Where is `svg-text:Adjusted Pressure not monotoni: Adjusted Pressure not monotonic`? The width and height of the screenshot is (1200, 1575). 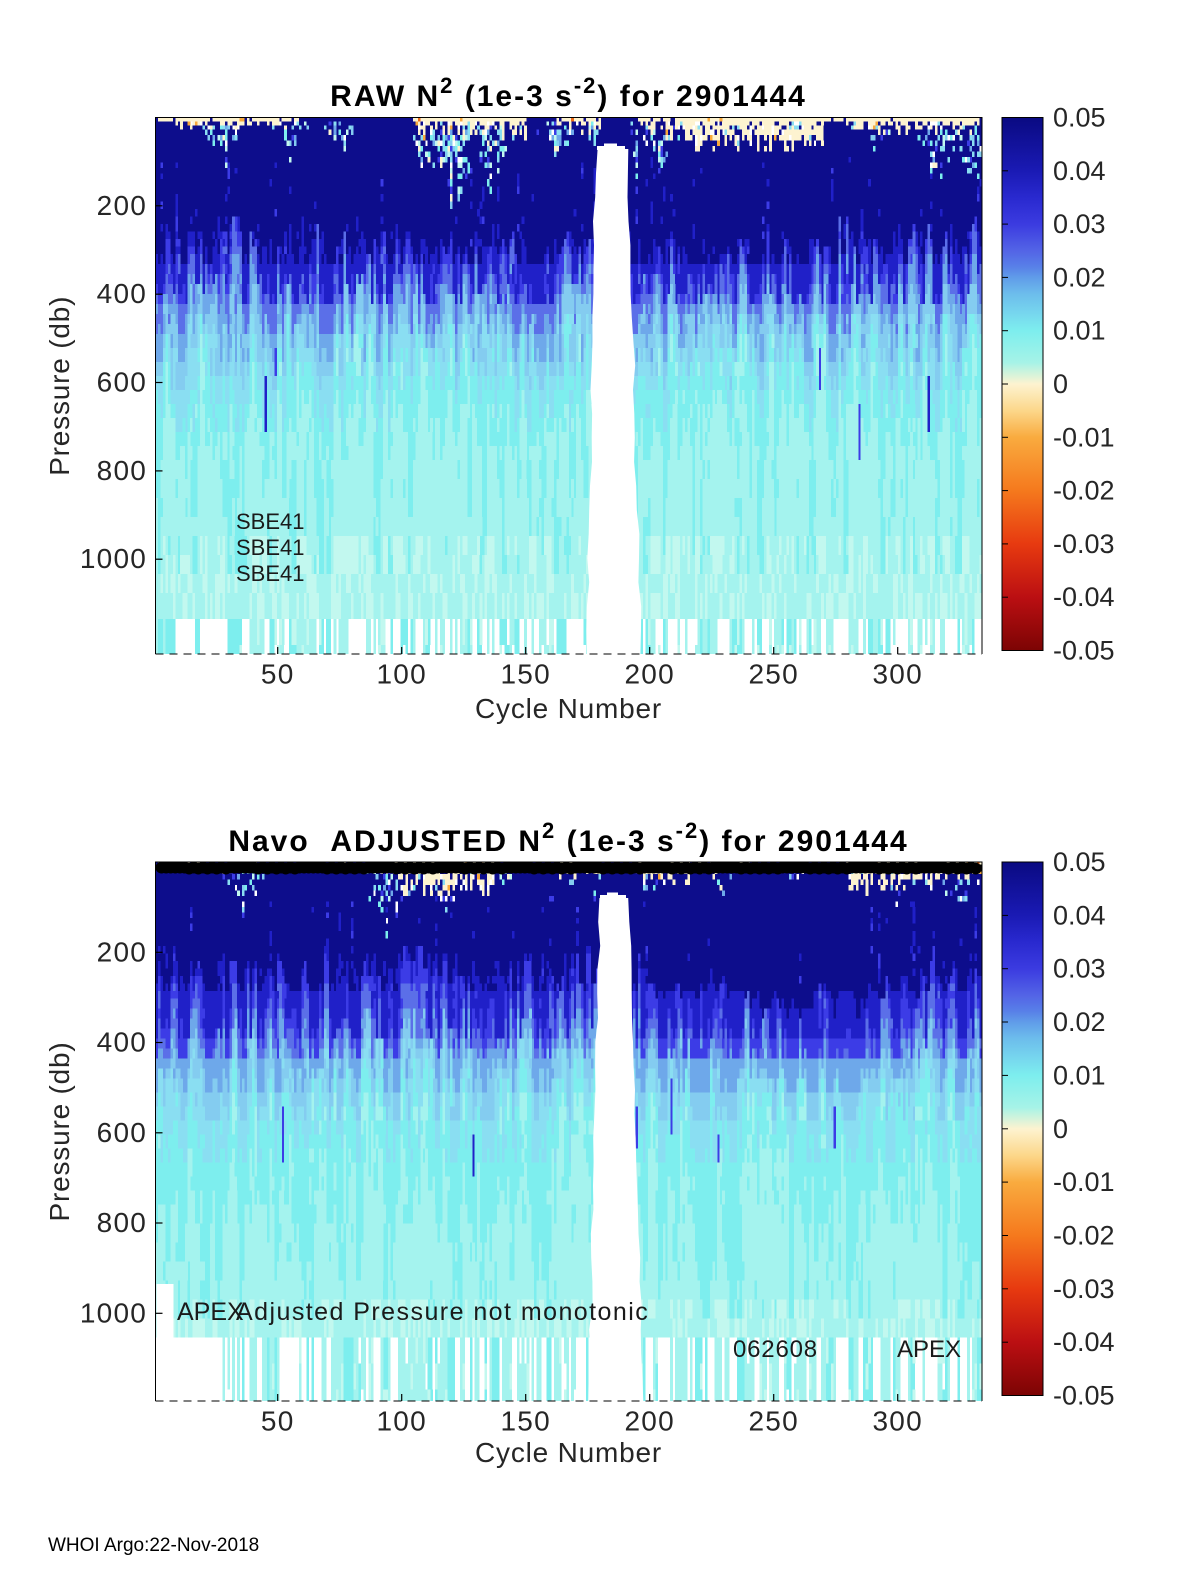 svg-text:Adjusted Pressure not monotoni: Adjusted Pressure not monotonic is located at coordinates (442, 1312).